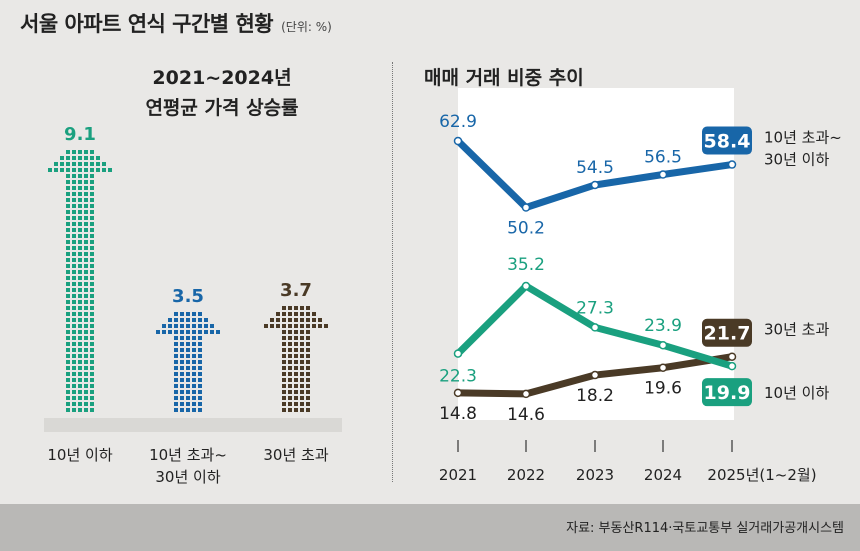 Image resolution: width=860 pixels, height=551 pixels. I want to click on series-value-label: 23.9, so click(663, 326).